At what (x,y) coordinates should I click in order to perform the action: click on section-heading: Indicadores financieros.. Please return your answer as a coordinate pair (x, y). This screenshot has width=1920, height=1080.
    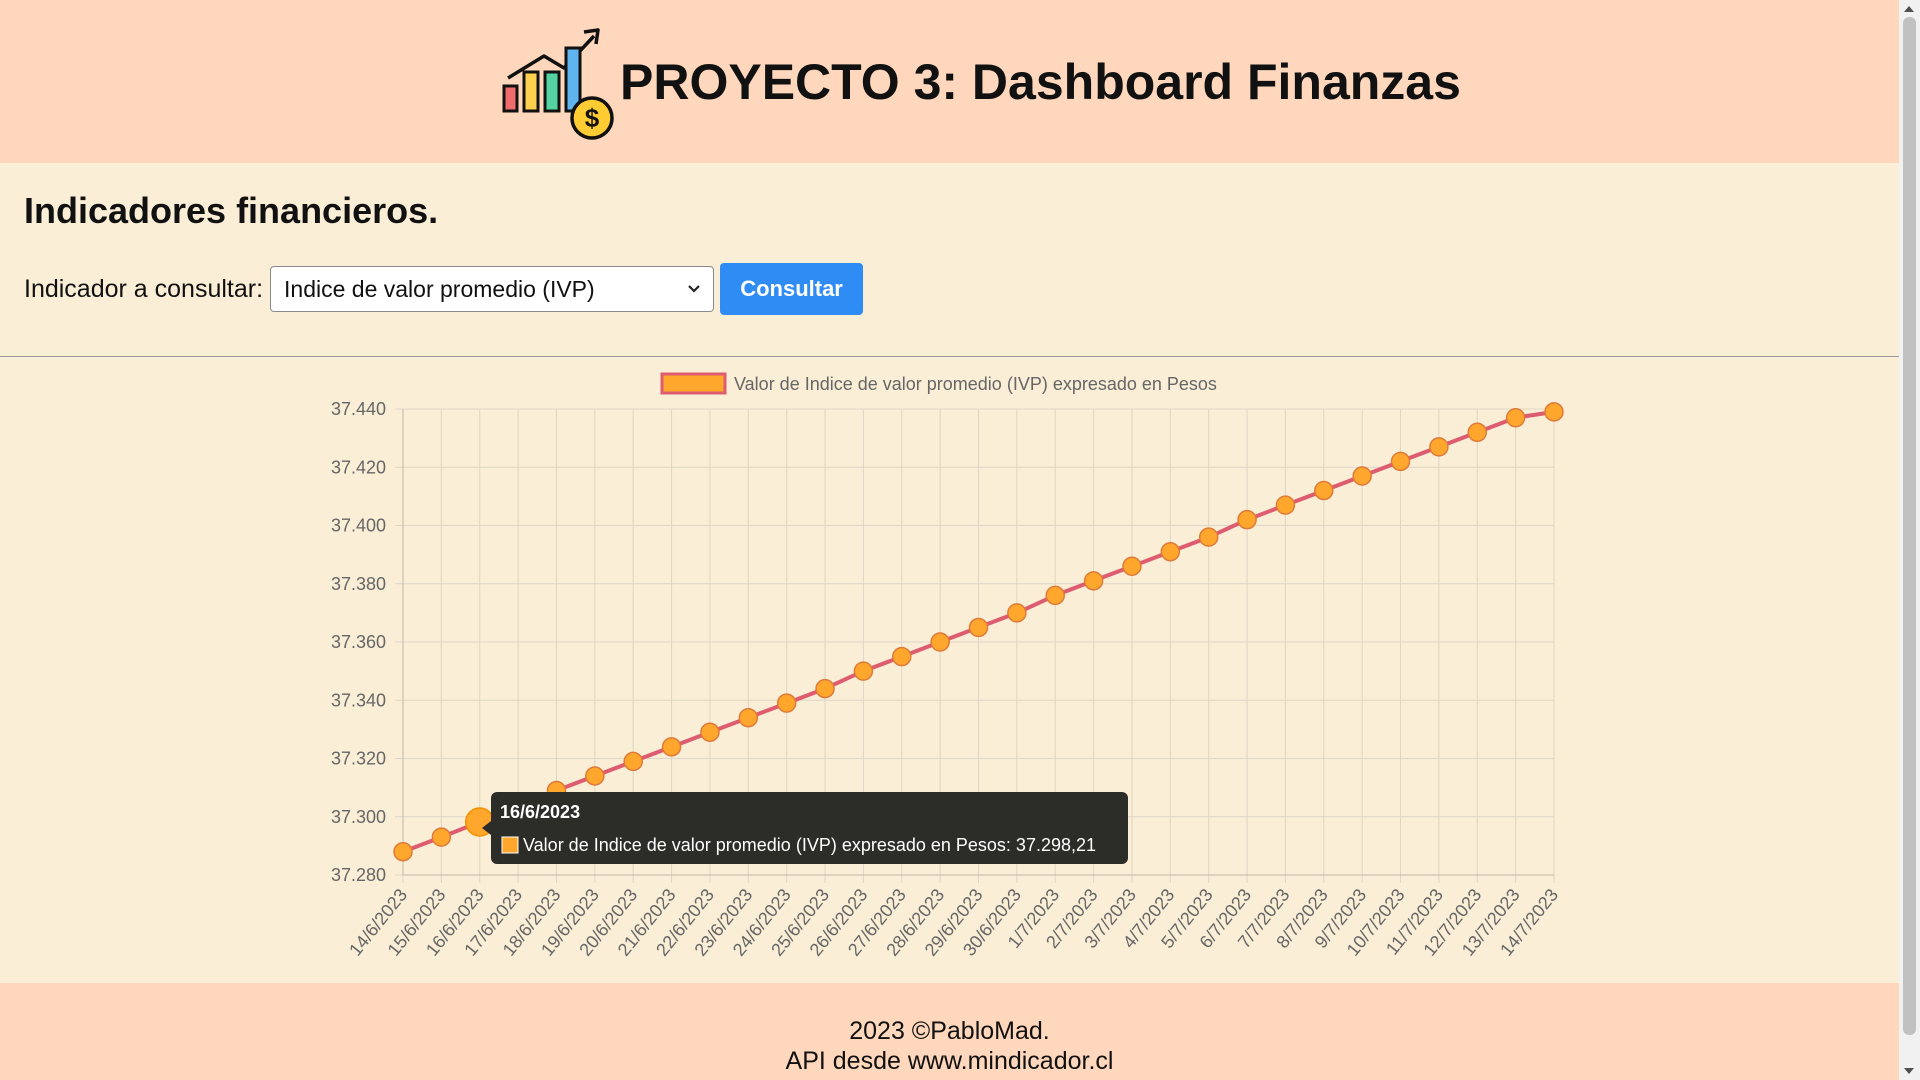
    Looking at the image, I should click on (231, 210).